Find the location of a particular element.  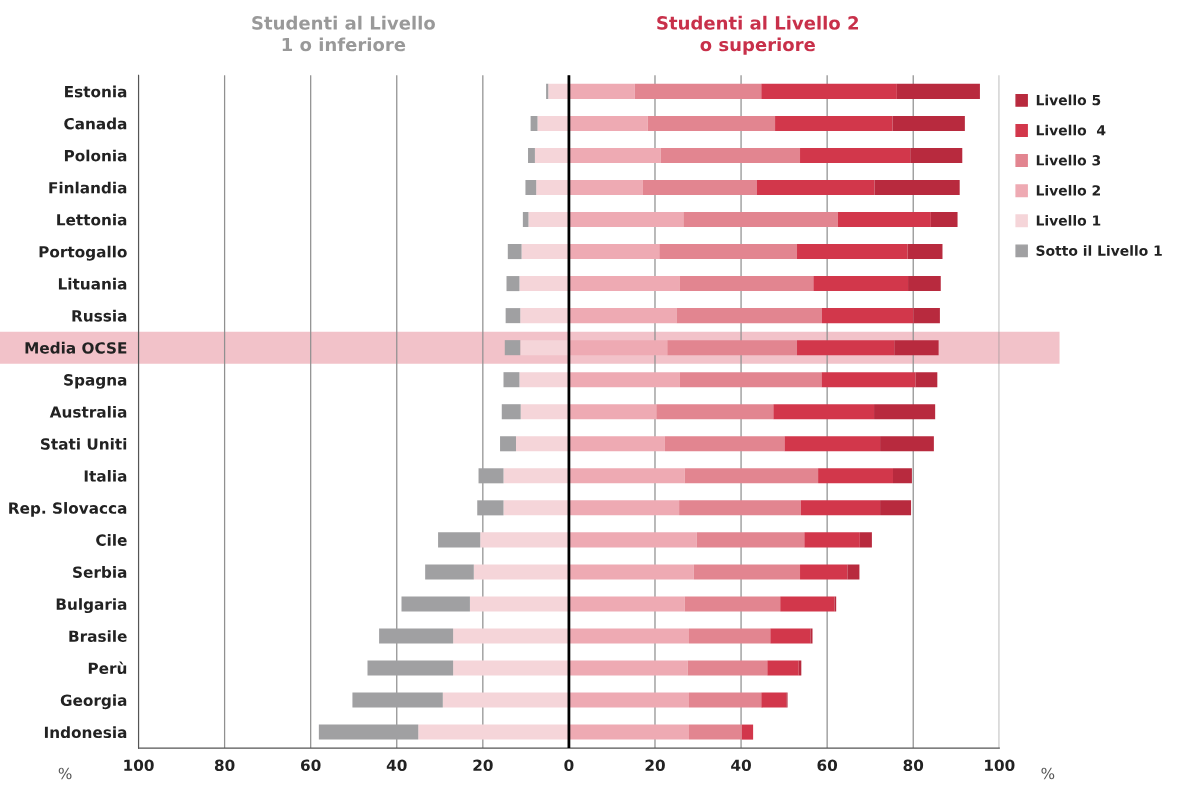

legend-label: Livello 1 is located at coordinates (1068, 220).